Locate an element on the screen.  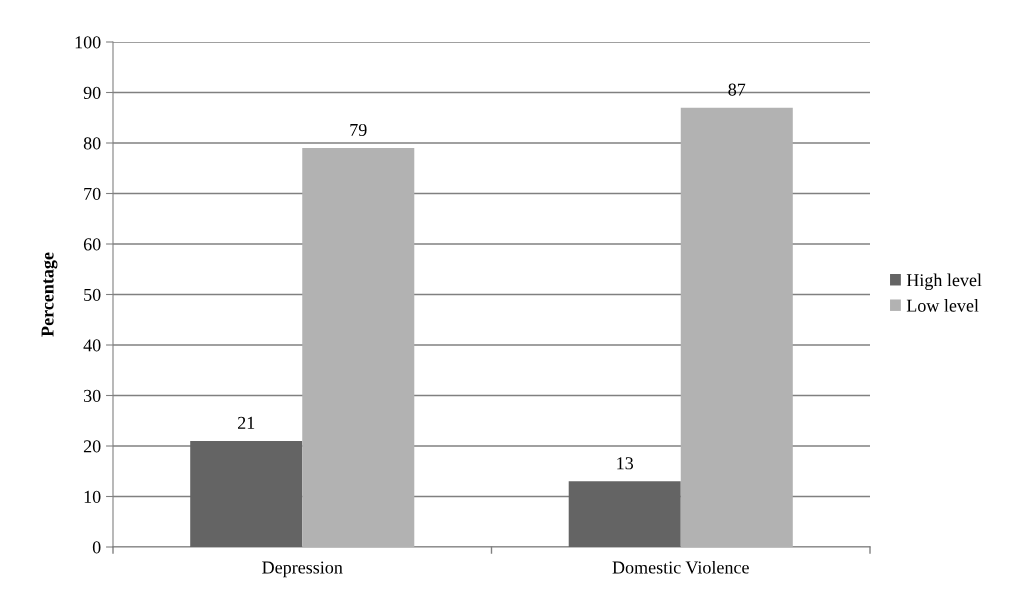
y-tick-label: 60 is located at coordinates (92, 244).